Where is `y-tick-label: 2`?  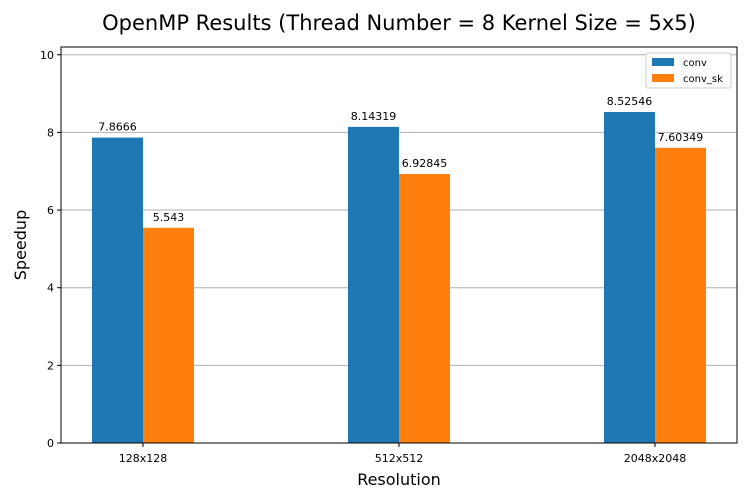 y-tick-label: 2 is located at coordinates (50, 365).